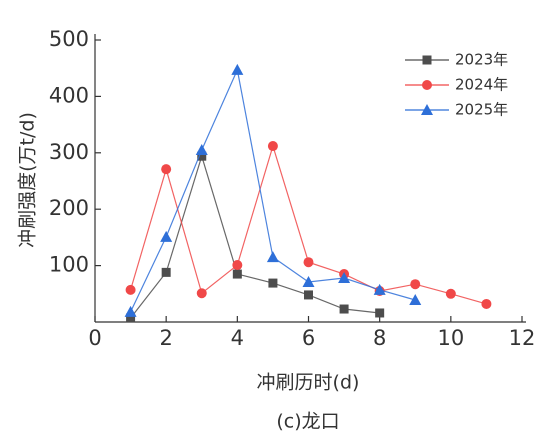  Describe the element at coordinates (165, 338) in the screenshot. I see `x-tick-label: 2` at that location.